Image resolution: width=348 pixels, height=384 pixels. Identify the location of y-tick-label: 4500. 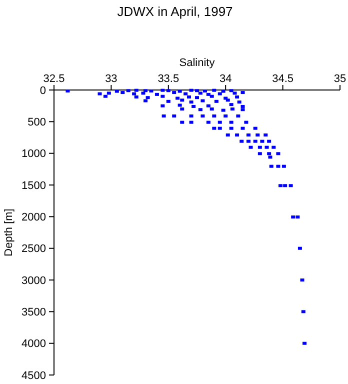
(34, 376).